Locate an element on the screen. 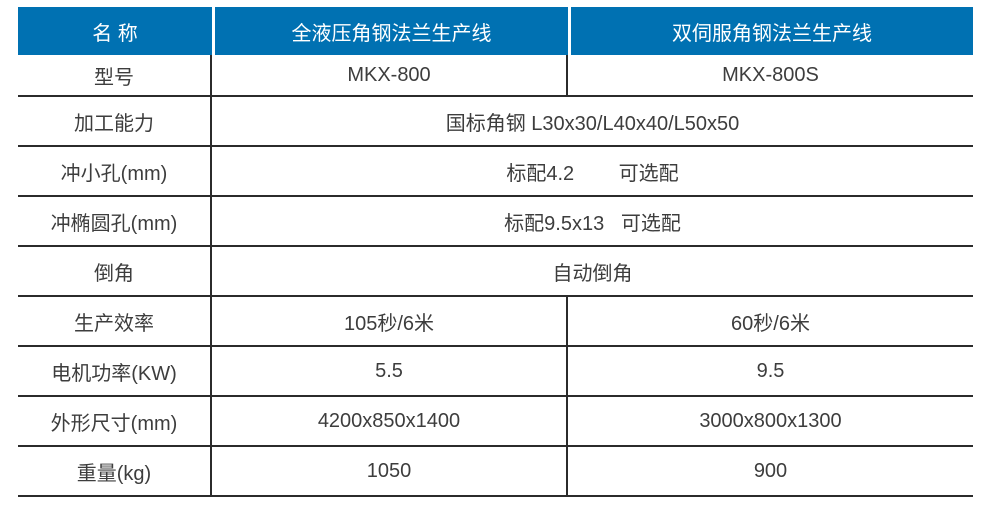 The image size is (990, 509). row-label: 冲椭圆孔(mm) is located at coordinates (115, 222).